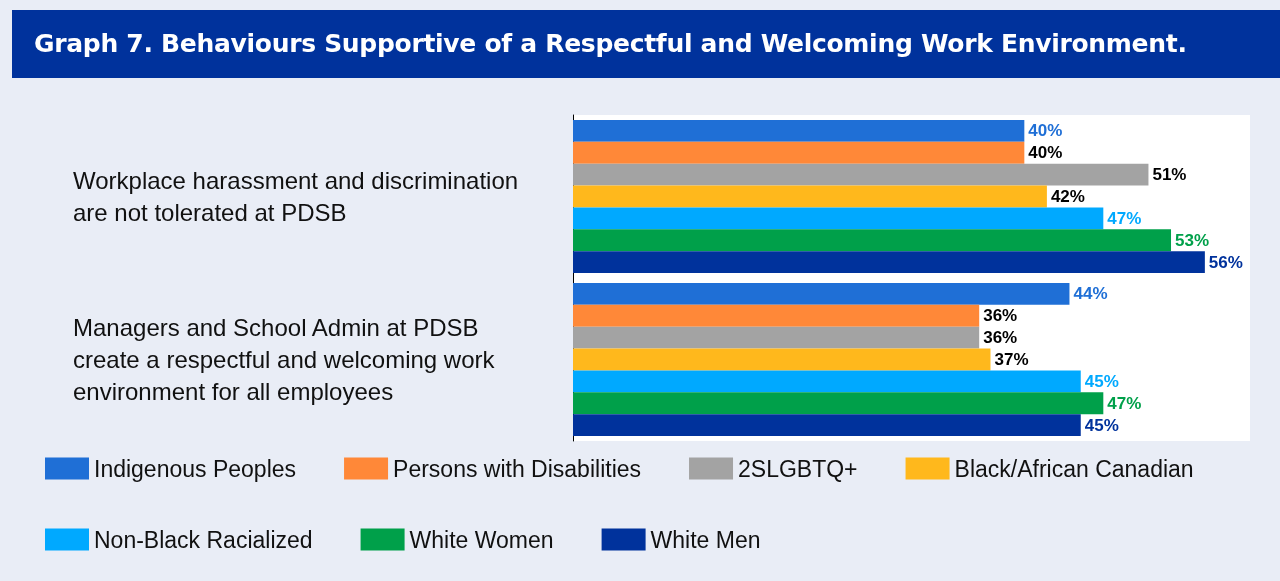 This screenshot has height=581, width=1280. I want to click on chart-title: Graph 7. Behaviours Supportive of a Respectful and Welcoming Work Environment., so click(646, 44).